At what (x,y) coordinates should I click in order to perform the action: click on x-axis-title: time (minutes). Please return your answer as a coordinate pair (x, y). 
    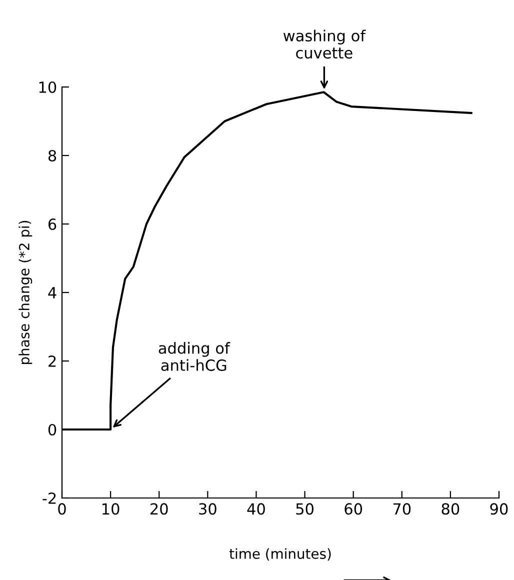
    Looking at the image, I should click on (280, 554).